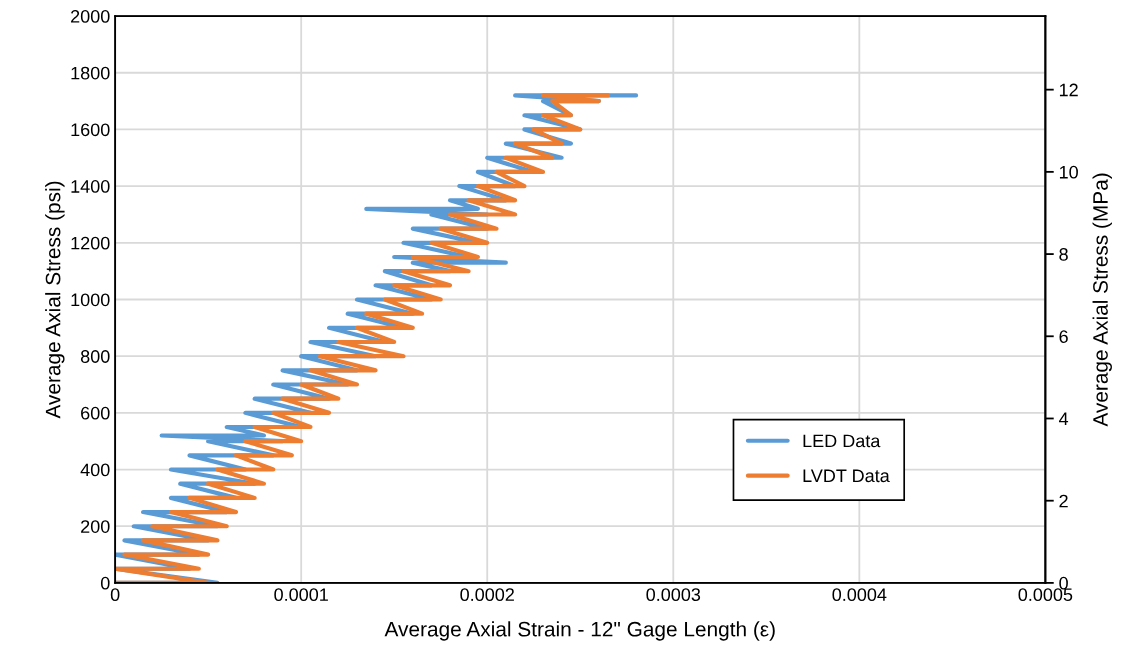 This screenshot has height=670, width=1140. I want to click on y-tick-label: 1600, so click(90, 130).